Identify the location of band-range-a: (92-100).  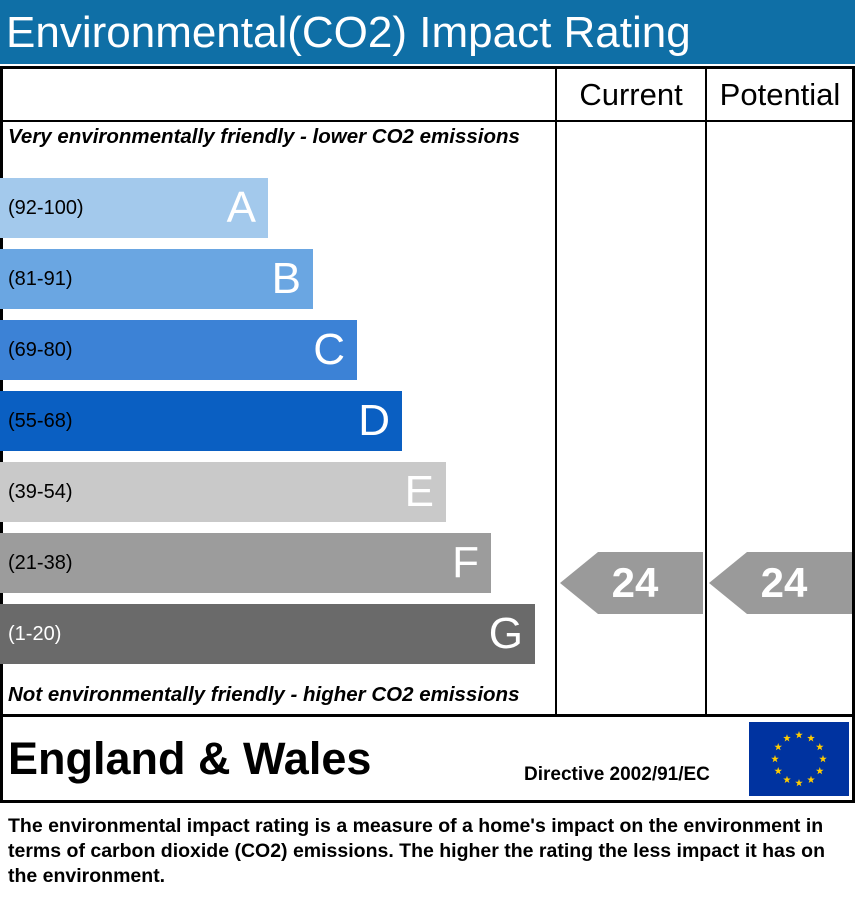
(46, 208).